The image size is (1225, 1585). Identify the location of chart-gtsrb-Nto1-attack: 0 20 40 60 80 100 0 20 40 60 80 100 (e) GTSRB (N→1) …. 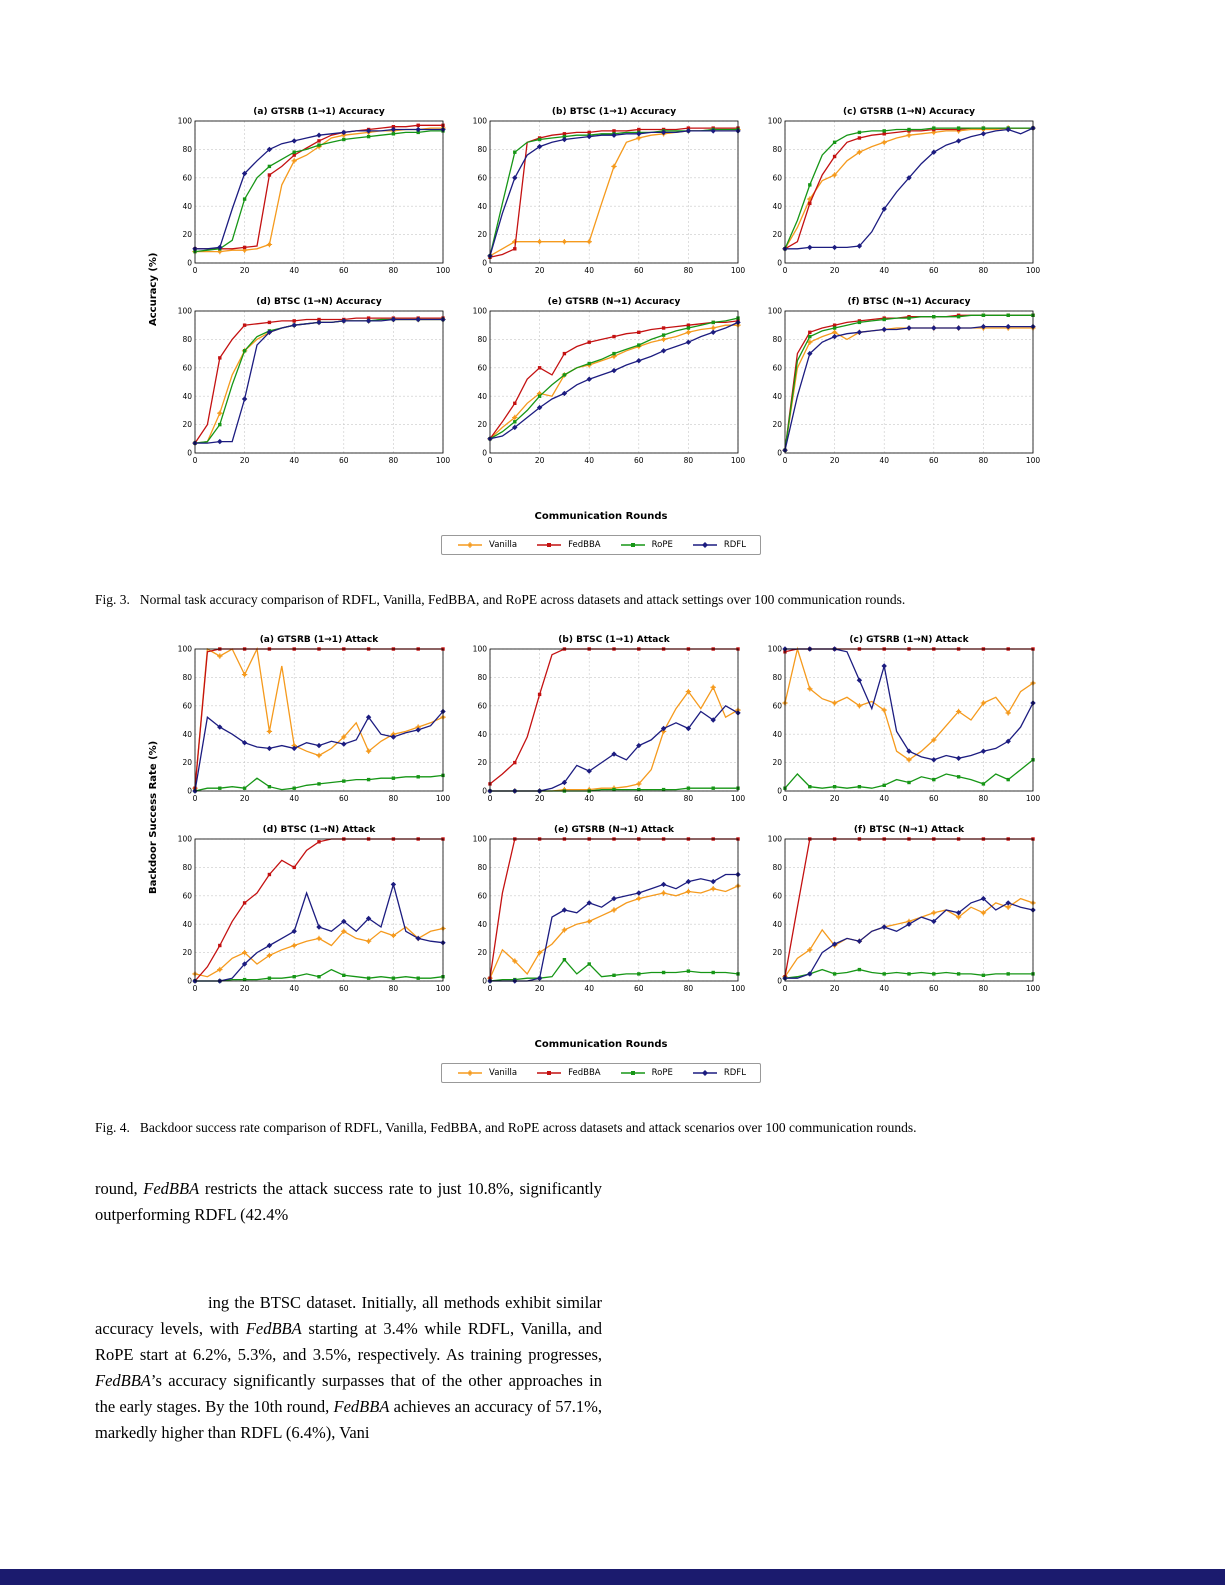
(601, 911).